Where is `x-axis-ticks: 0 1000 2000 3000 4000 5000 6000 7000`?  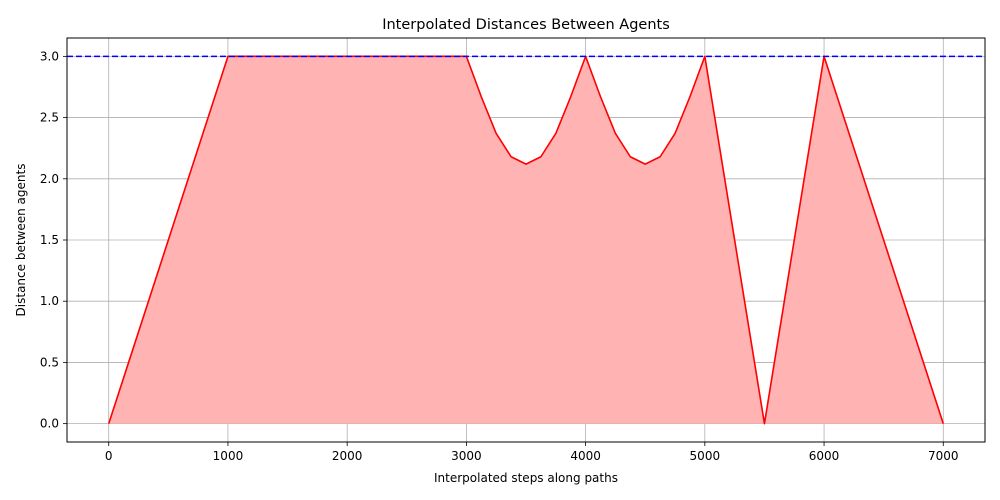 x-axis-ticks: 0 1000 2000 3000 4000 5000 6000 7000 is located at coordinates (532, 452).